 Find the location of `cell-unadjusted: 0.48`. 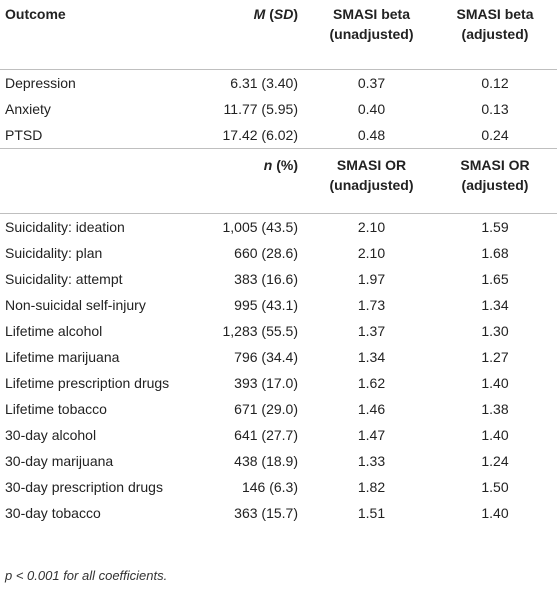

cell-unadjusted: 0.48 is located at coordinates (371, 135).